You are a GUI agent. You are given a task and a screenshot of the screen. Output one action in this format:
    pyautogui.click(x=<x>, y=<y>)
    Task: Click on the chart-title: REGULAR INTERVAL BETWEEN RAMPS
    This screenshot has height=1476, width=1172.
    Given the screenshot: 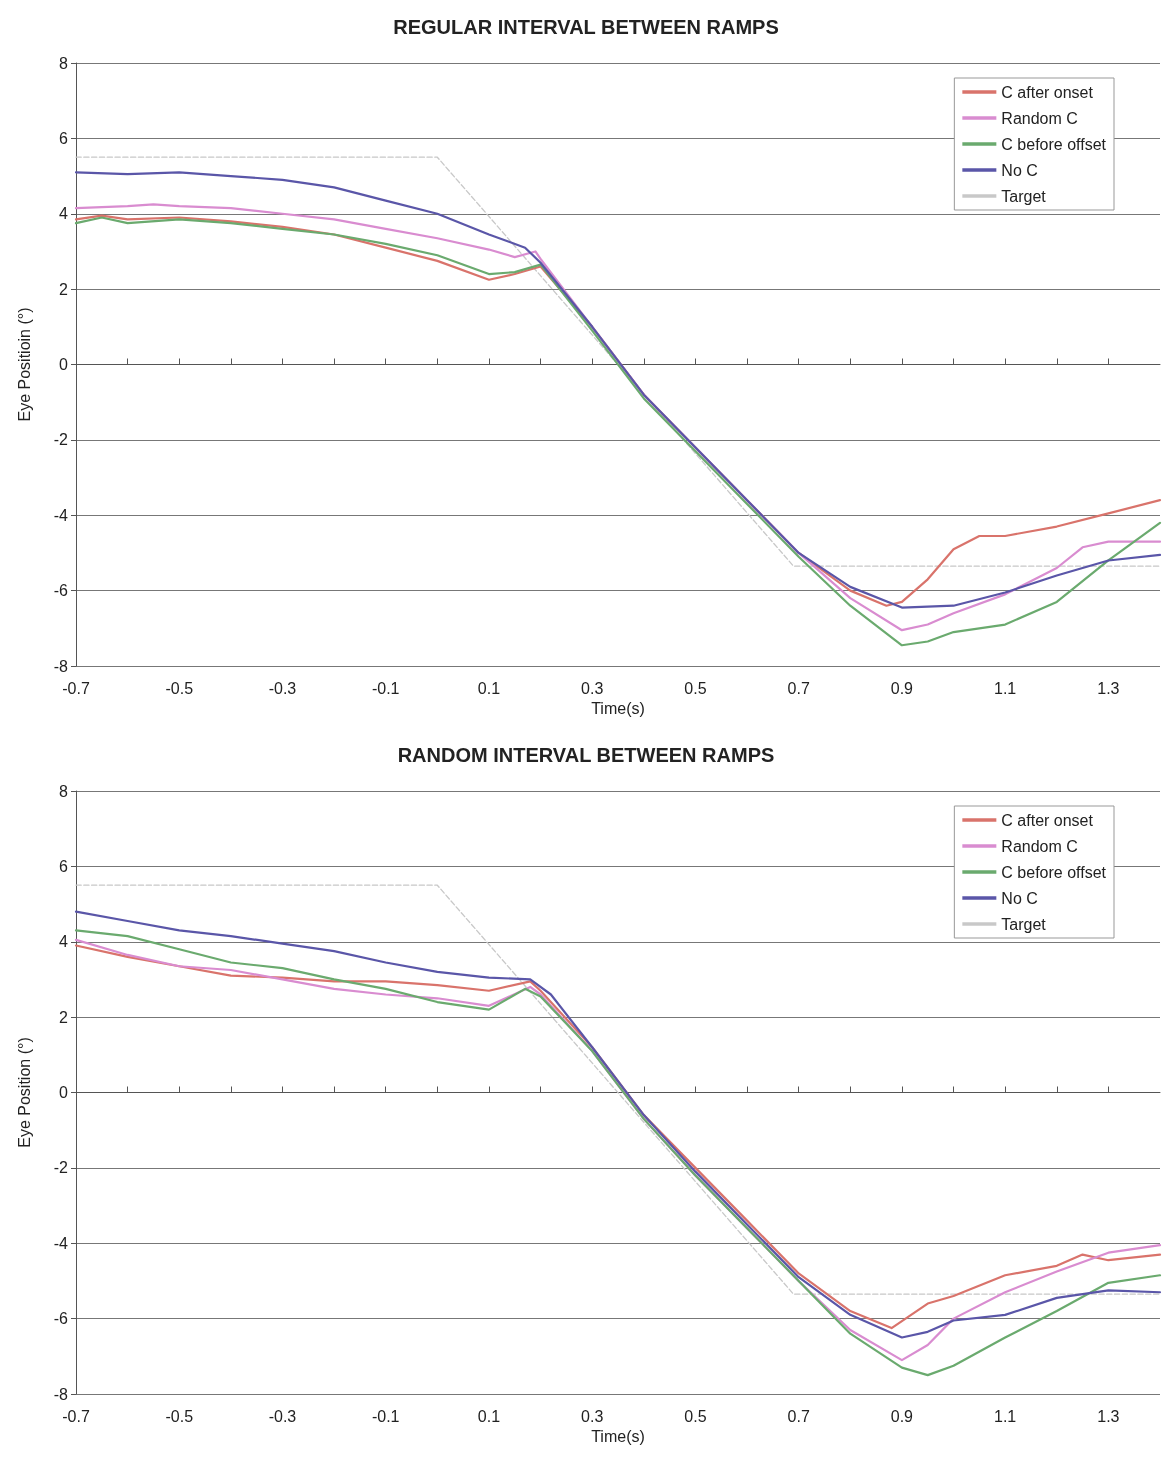 What is the action you would take?
    pyautogui.click(x=586, y=27)
    